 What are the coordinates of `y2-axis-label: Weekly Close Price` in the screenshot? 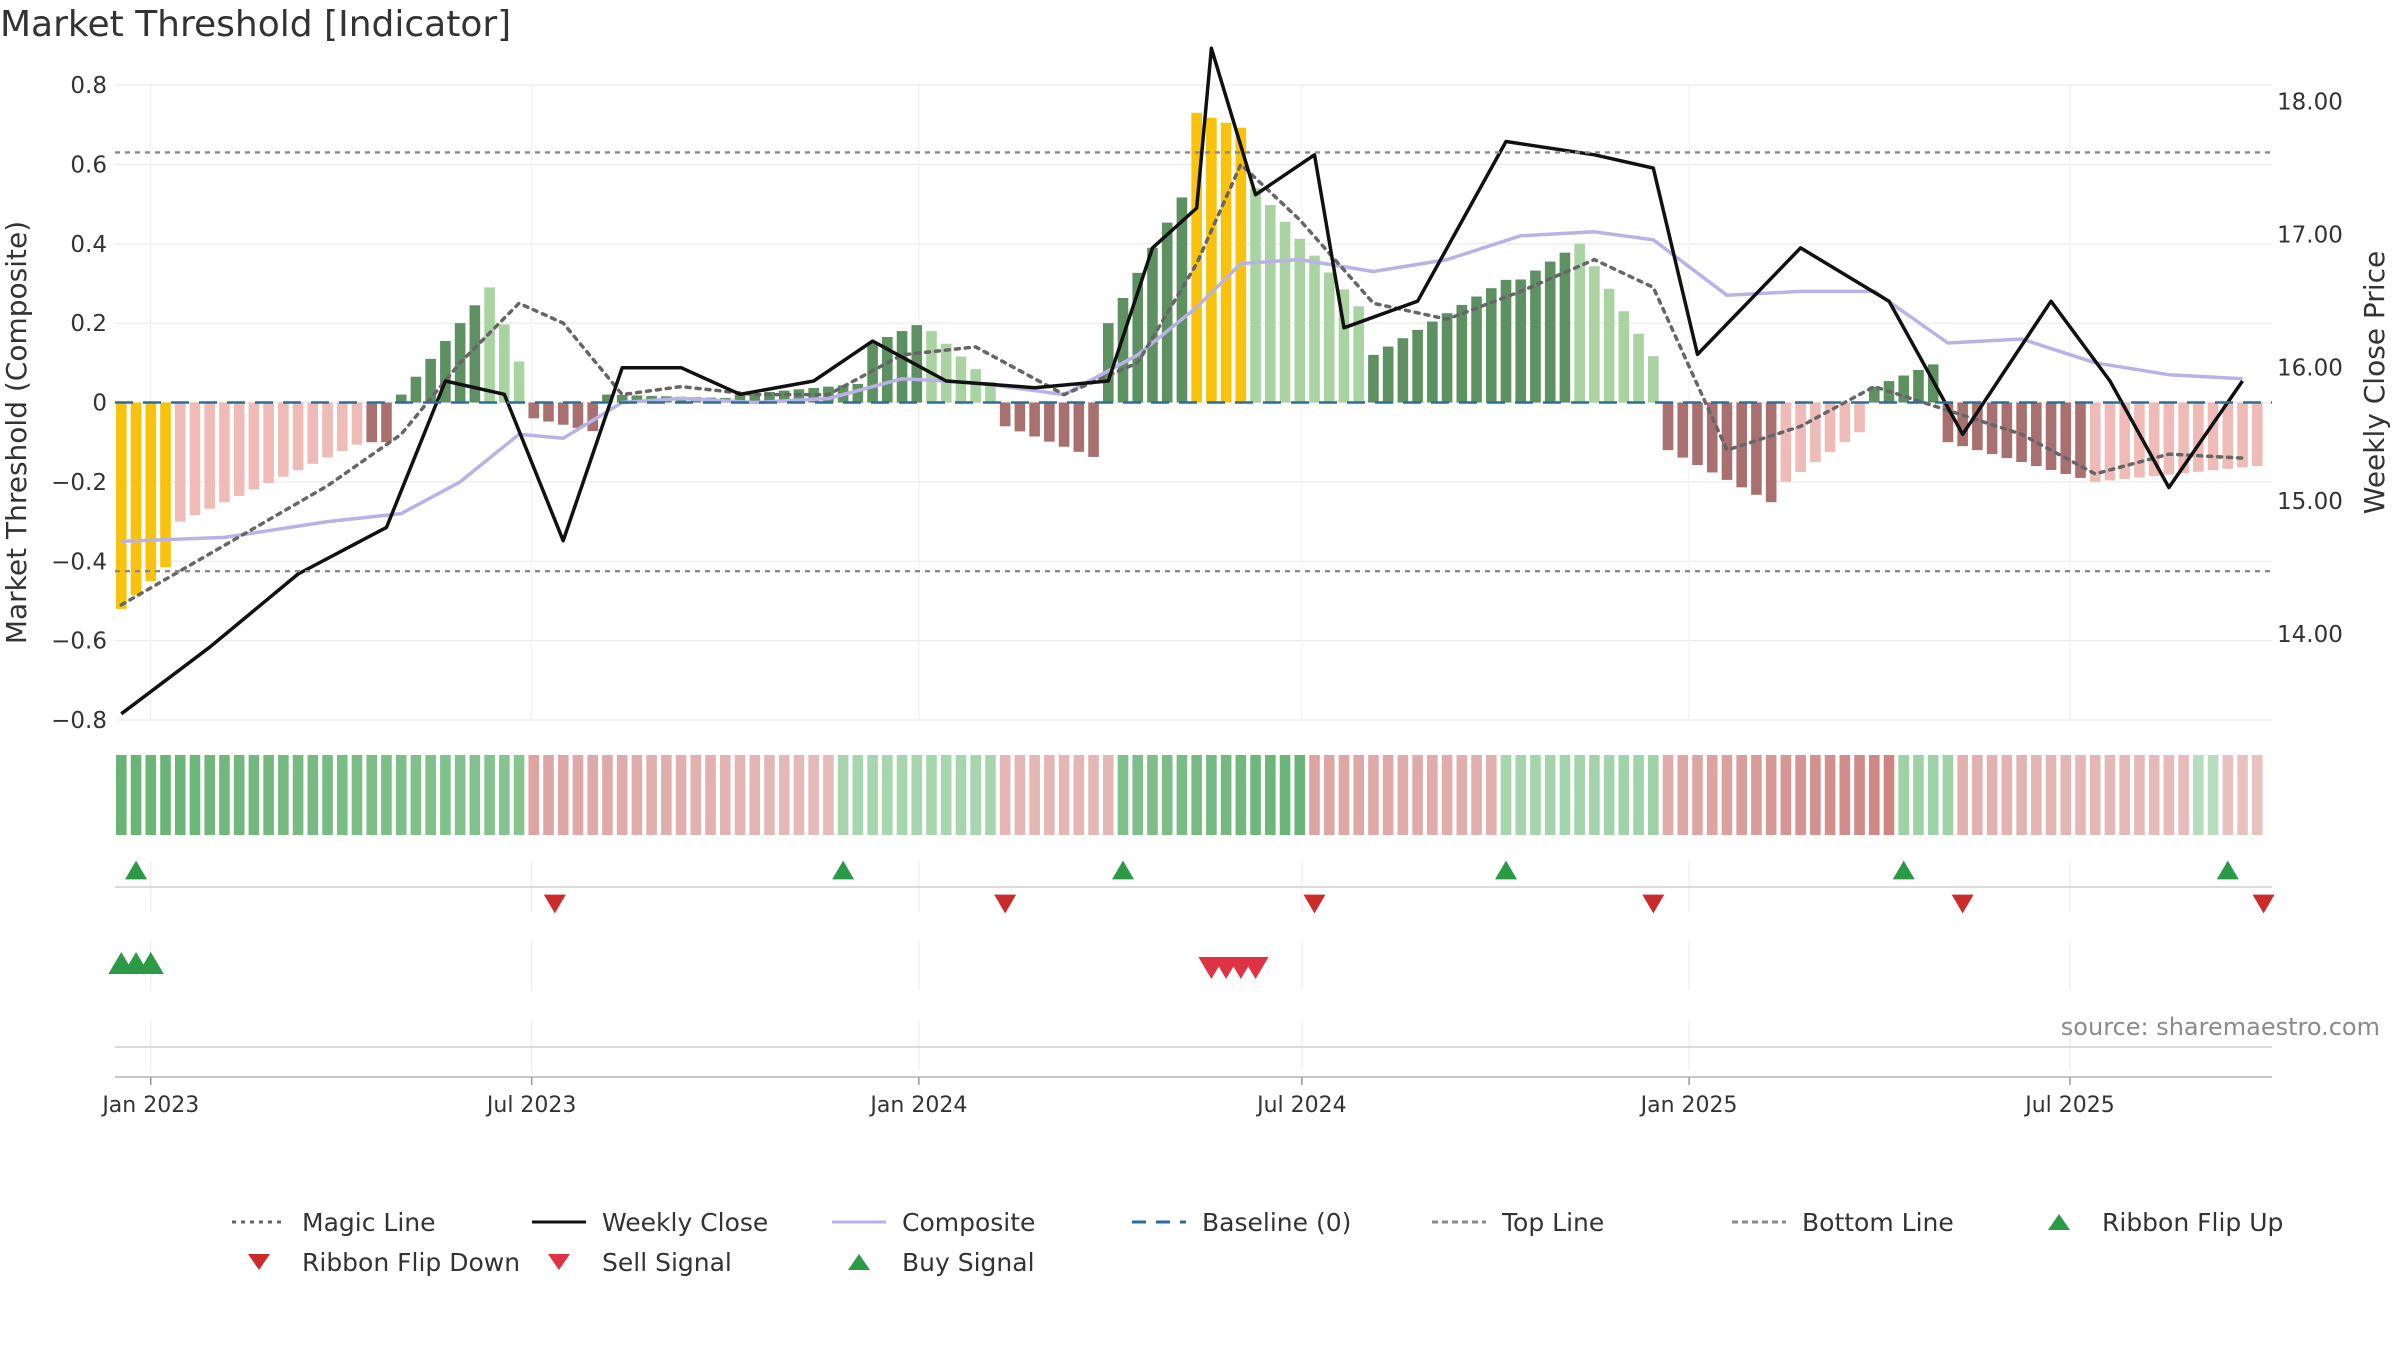 It's located at (2374, 382).